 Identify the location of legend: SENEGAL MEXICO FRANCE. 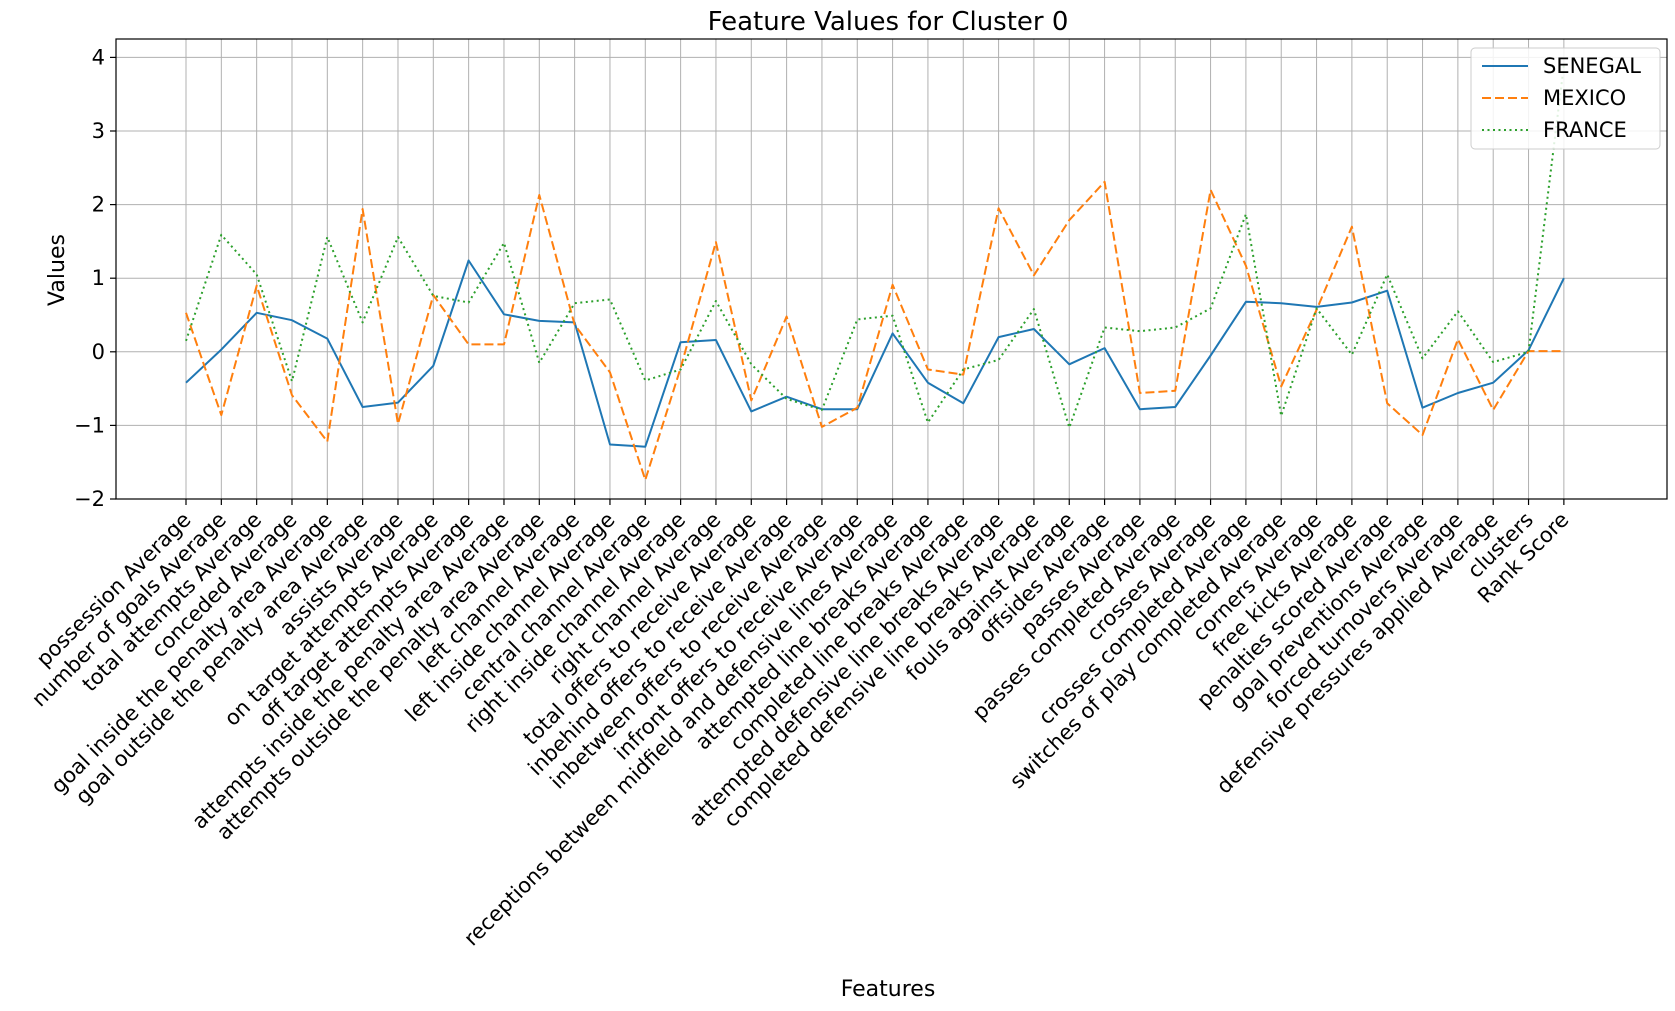
(1565, 98).